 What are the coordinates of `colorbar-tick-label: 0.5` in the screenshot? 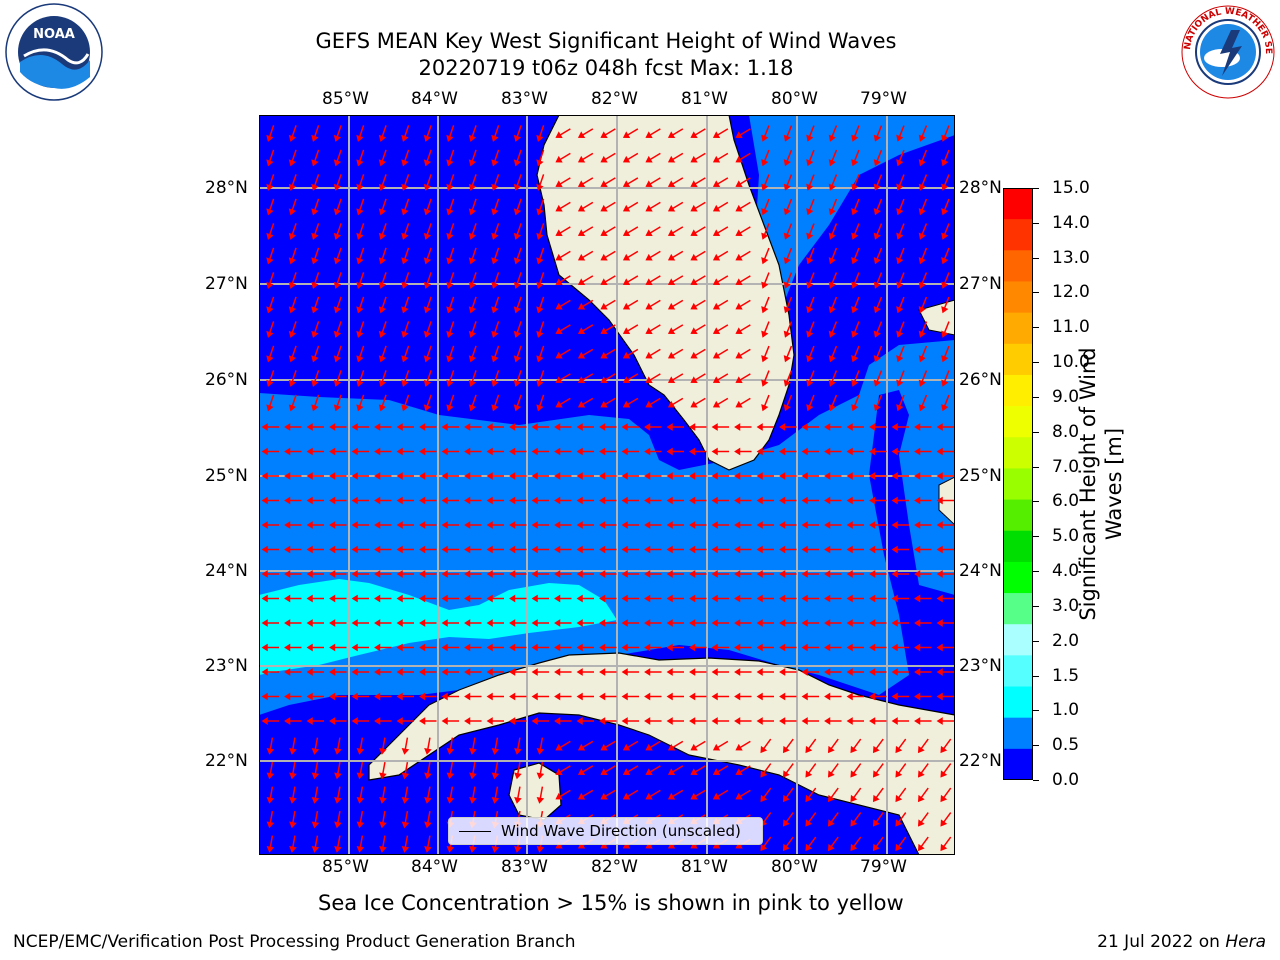 It's located at (1066, 745).